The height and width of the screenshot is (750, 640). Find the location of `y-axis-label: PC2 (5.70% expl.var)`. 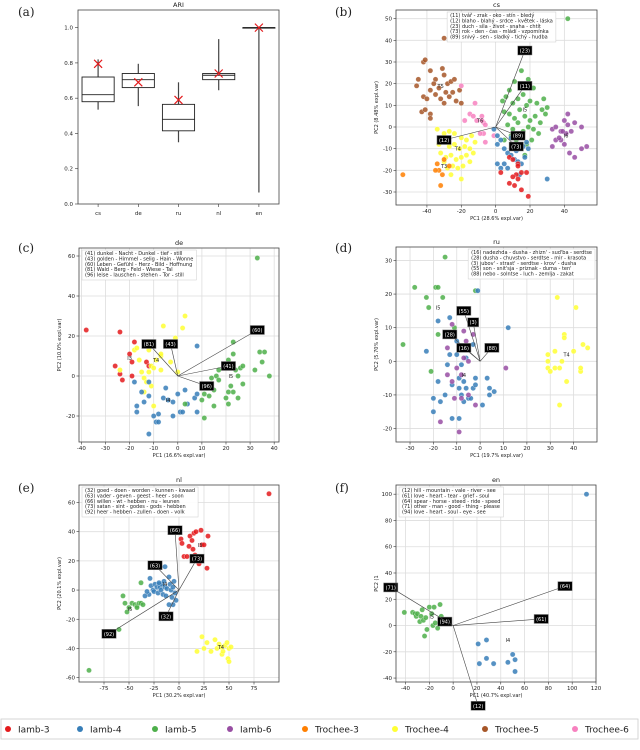

y-axis-label: PC2 (5.70% expl.var) is located at coordinates (377, 344).